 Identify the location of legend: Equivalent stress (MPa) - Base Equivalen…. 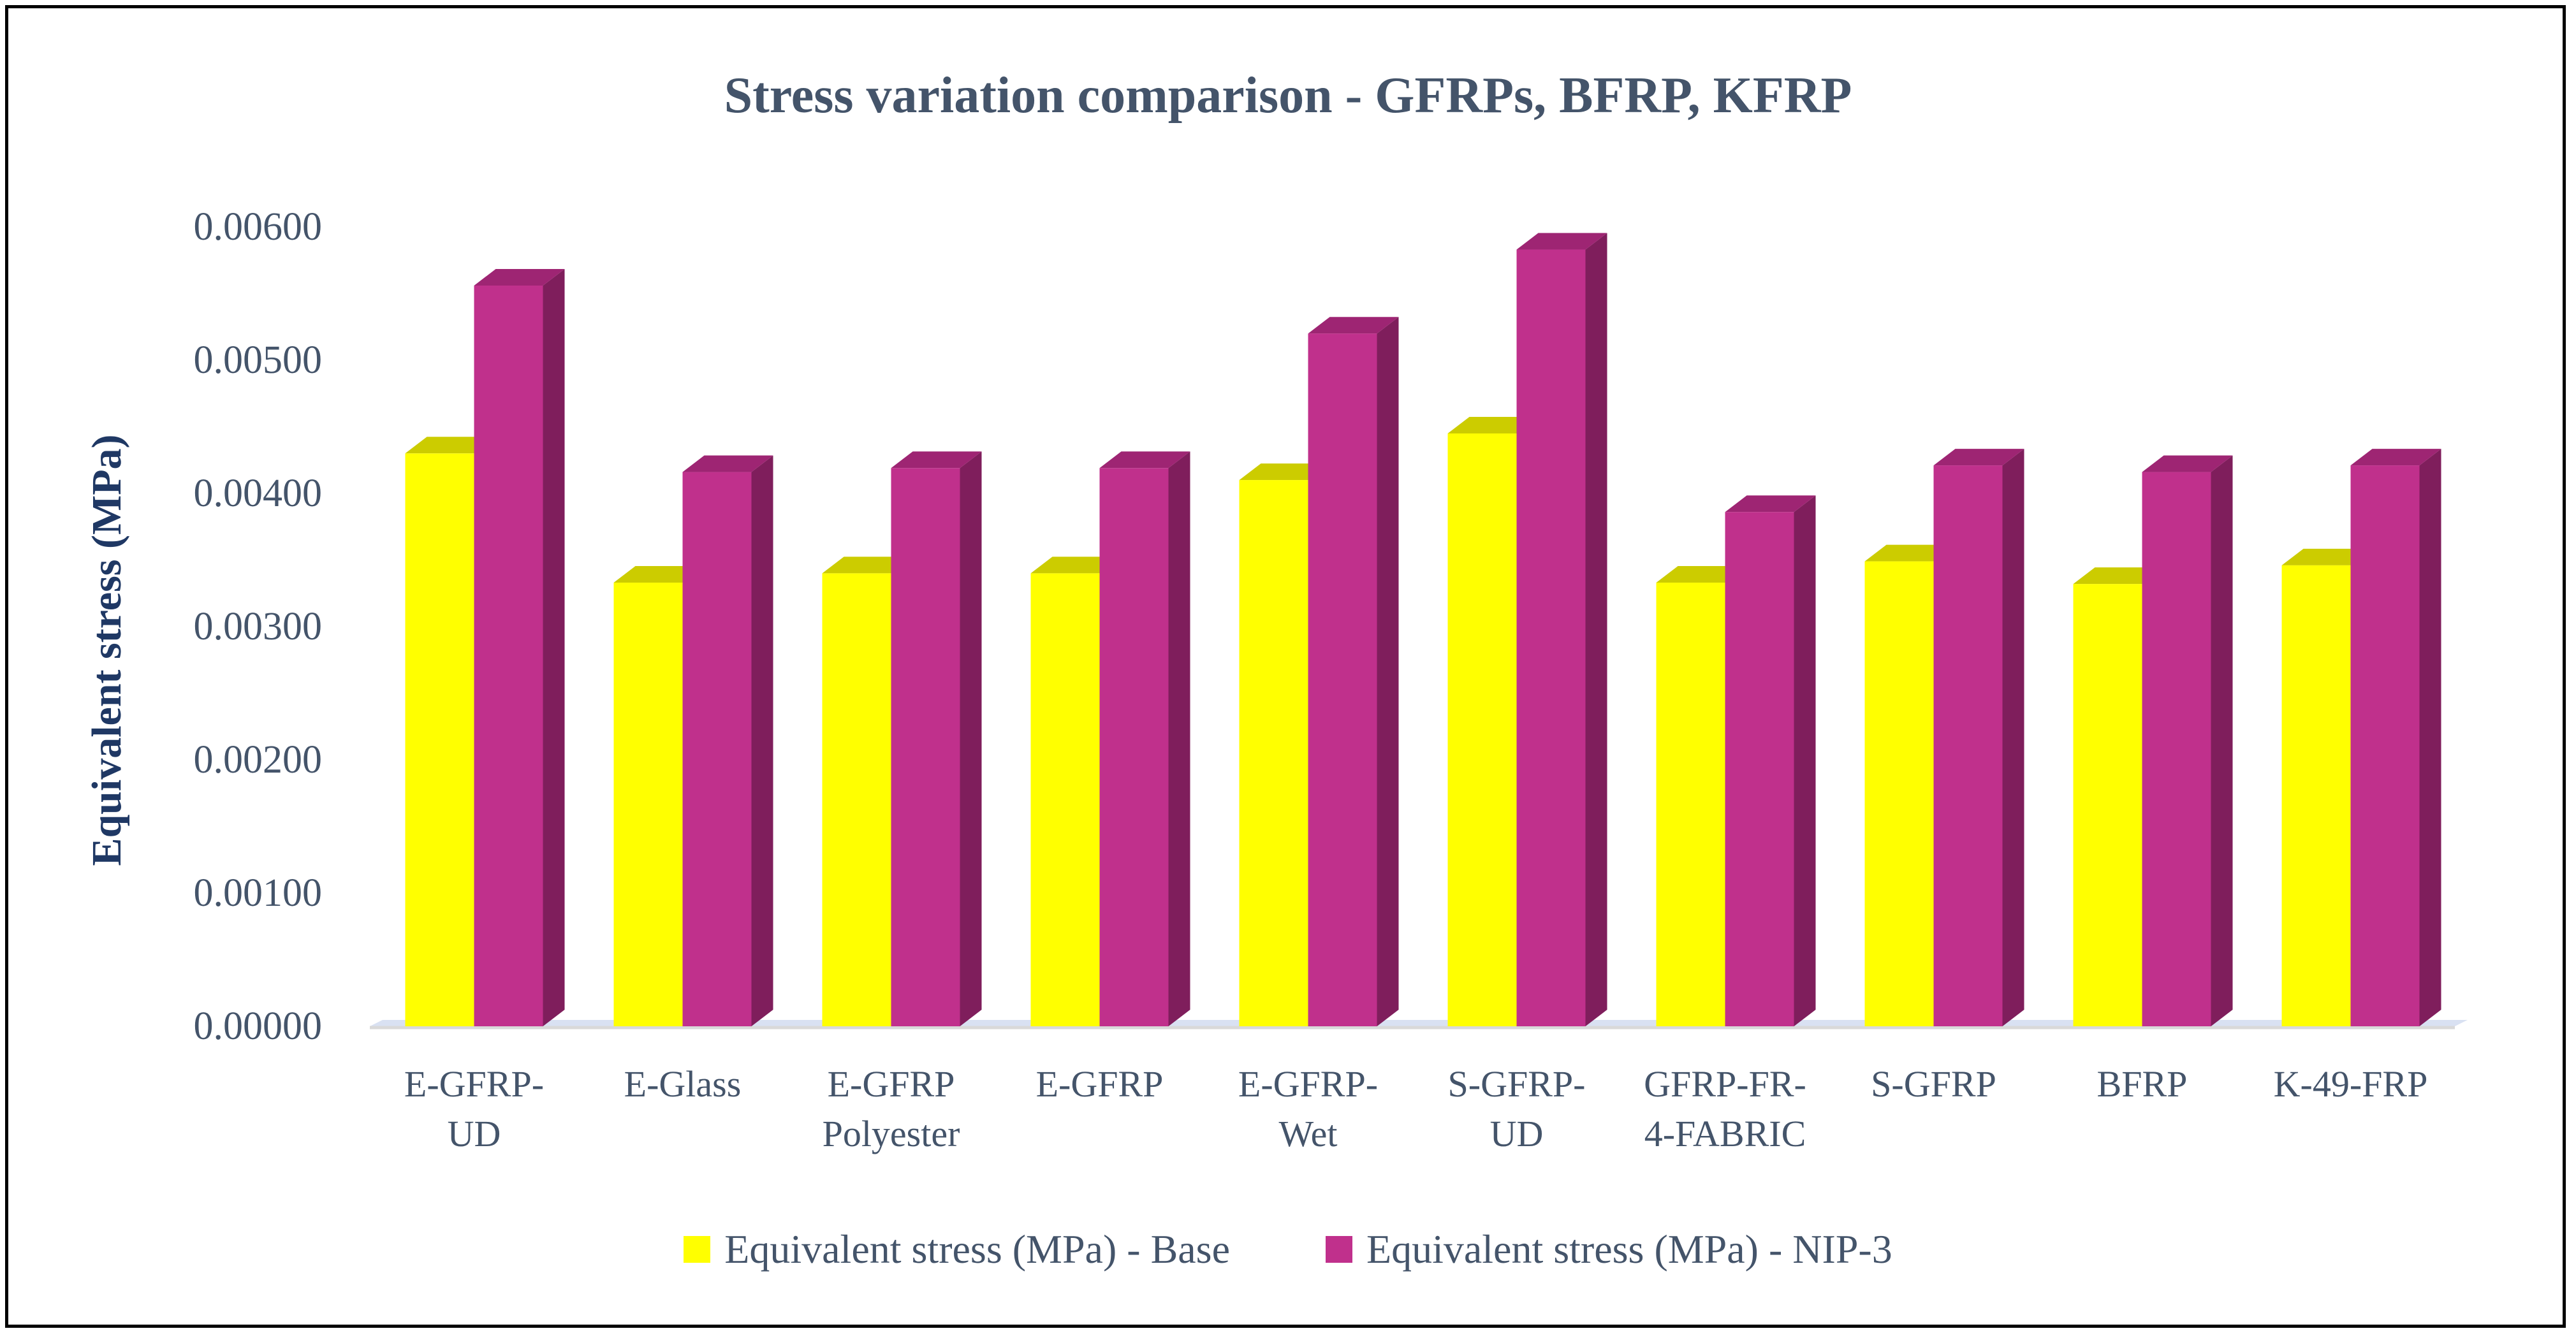
(1288, 1249).